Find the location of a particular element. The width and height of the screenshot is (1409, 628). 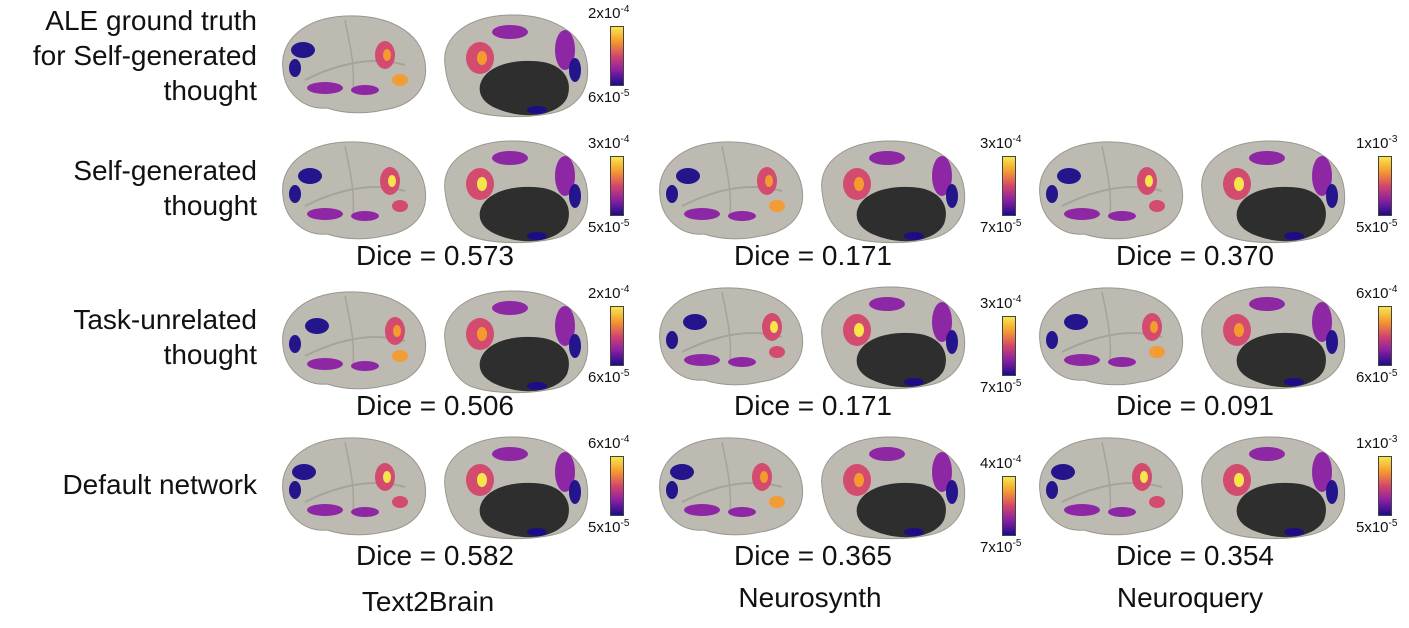

brain-map-text2brain-task is located at coordinates (435, 342).